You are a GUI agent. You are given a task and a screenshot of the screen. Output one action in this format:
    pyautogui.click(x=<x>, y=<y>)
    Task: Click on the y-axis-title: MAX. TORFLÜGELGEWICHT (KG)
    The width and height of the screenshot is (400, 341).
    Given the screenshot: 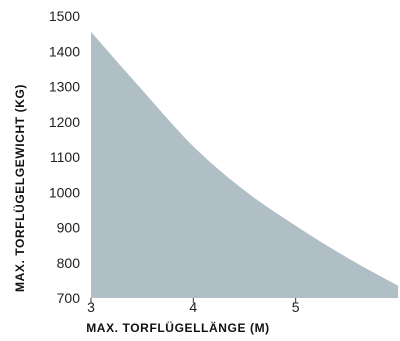 What is the action you would take?
    pyautogui.click(x=19, y=188)
    